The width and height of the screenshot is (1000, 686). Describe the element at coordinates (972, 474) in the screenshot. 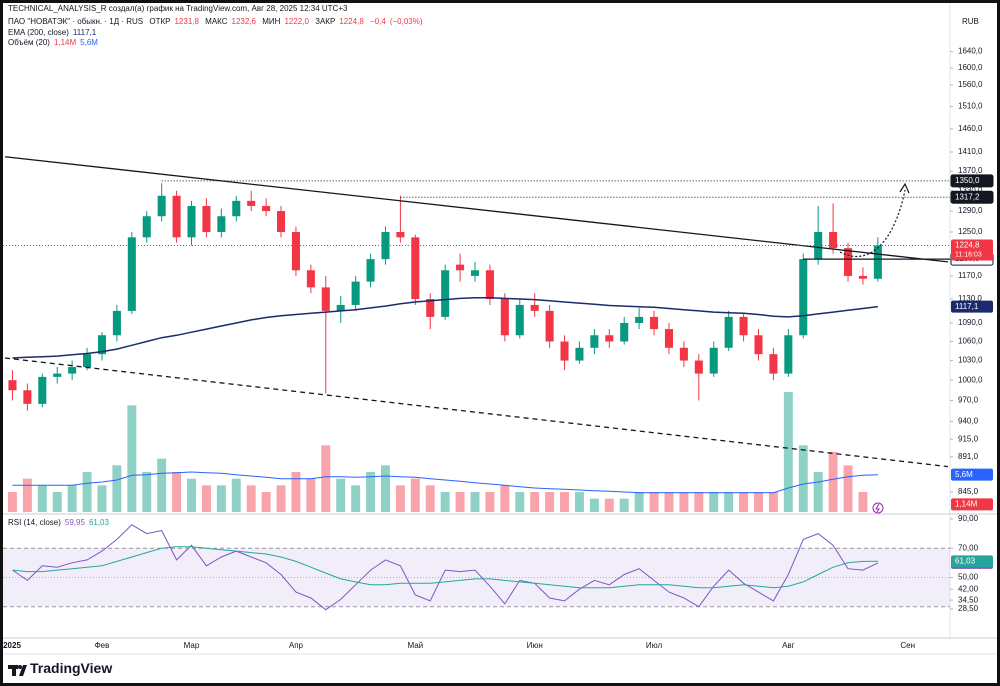

I see `volume-ma-tag-box` at that location.